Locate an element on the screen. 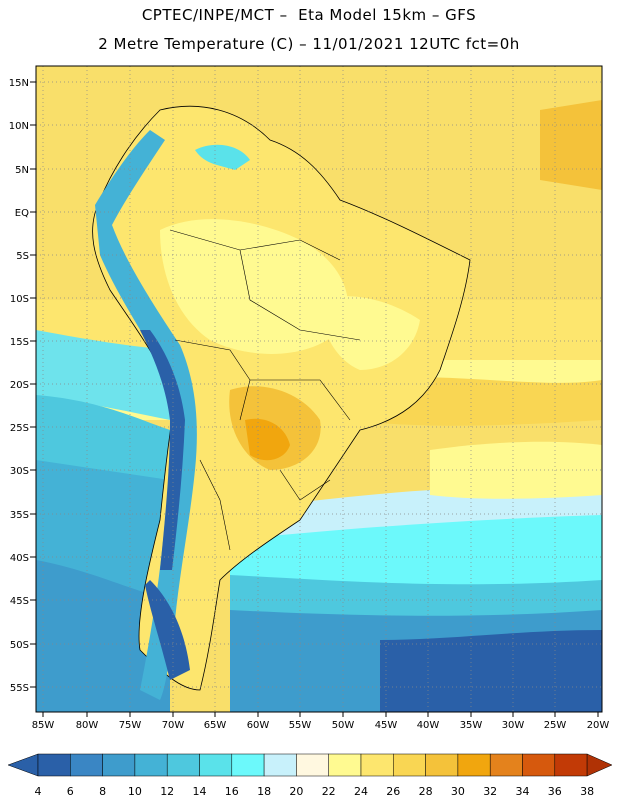 The image size is (618, 800). legend-tick-label: 8 is located at coordinates (102, 791).